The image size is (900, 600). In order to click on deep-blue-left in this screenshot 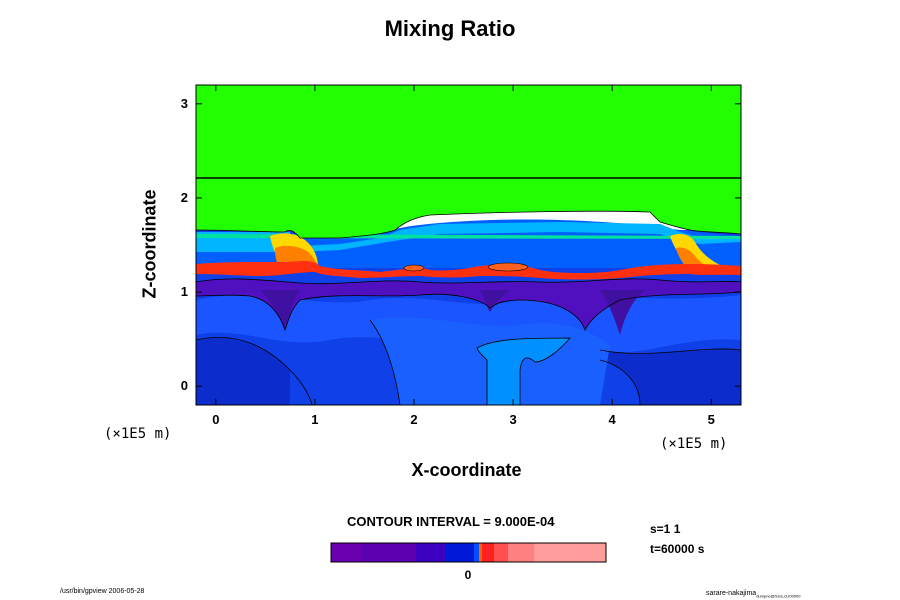, I will do `click(243, 371)`.